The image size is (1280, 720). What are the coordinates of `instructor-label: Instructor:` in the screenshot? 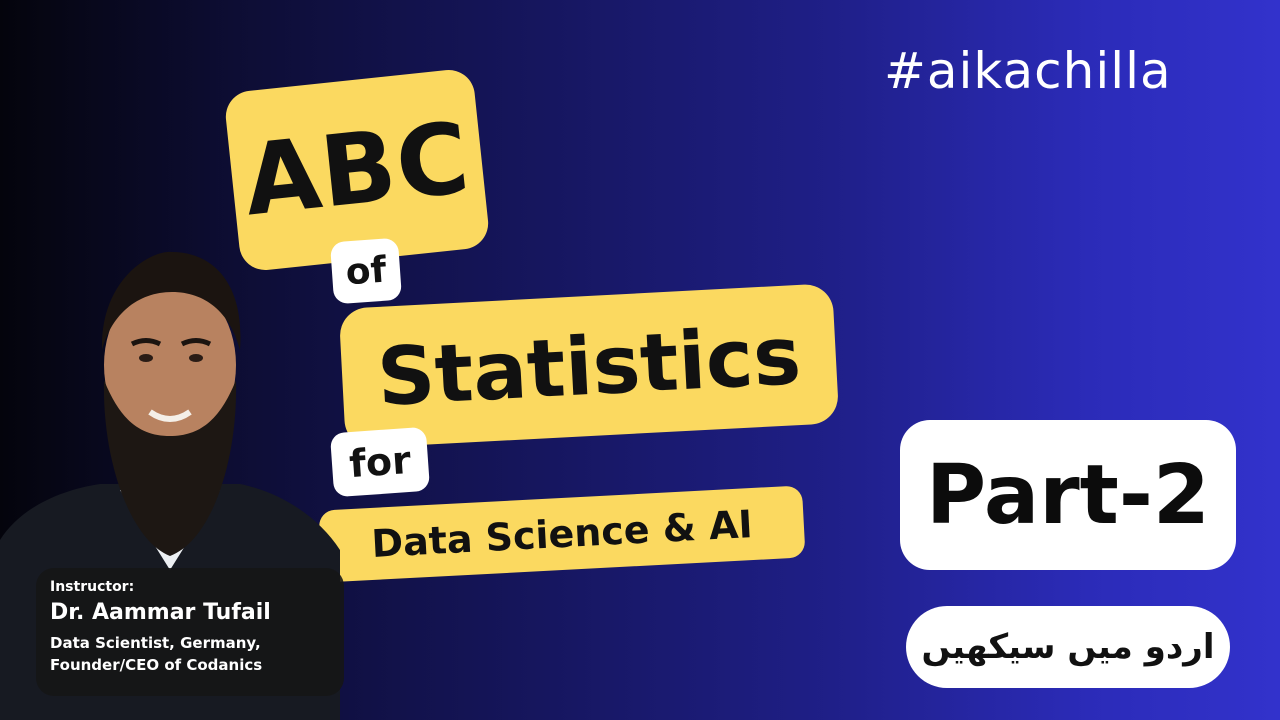 It's located at (92, 587).